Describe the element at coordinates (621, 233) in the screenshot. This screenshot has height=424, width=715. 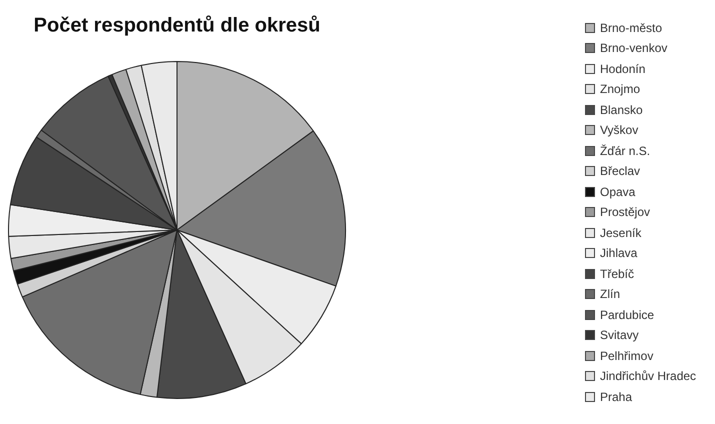
I see `legend-label: Jeseník` at that location.